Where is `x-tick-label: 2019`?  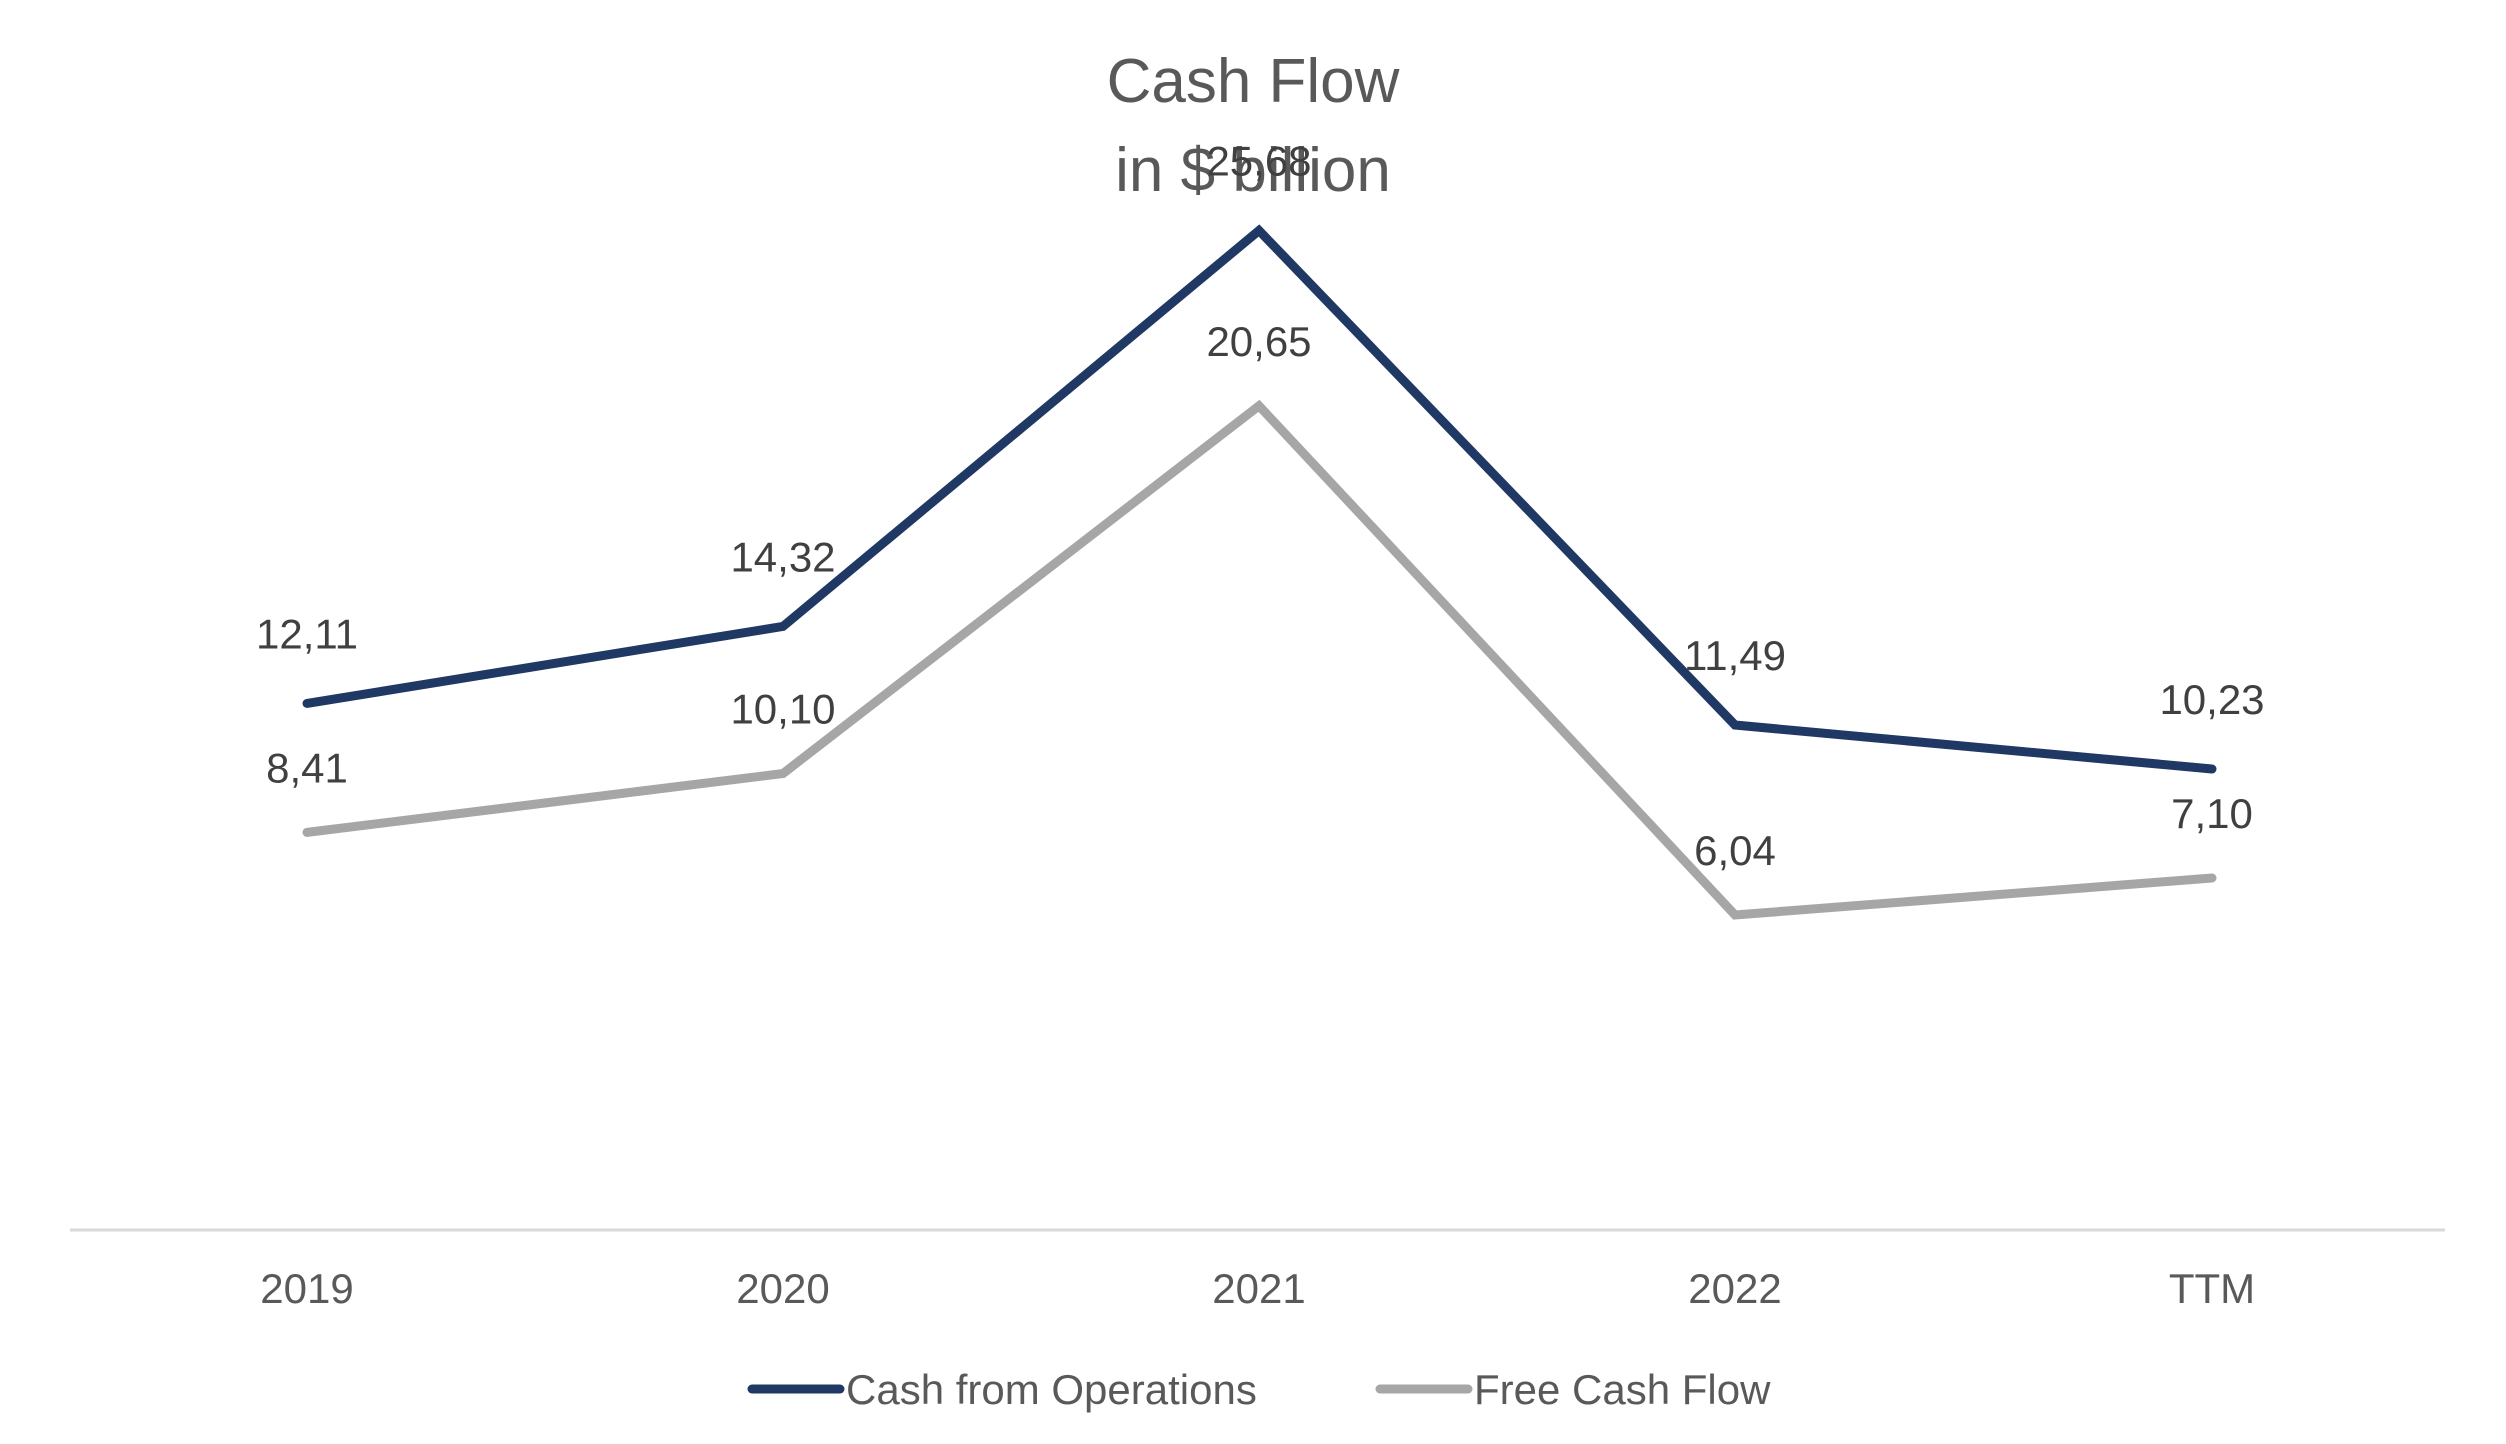 x-tick-label: 2019 is located at coordinates (306, 1288).